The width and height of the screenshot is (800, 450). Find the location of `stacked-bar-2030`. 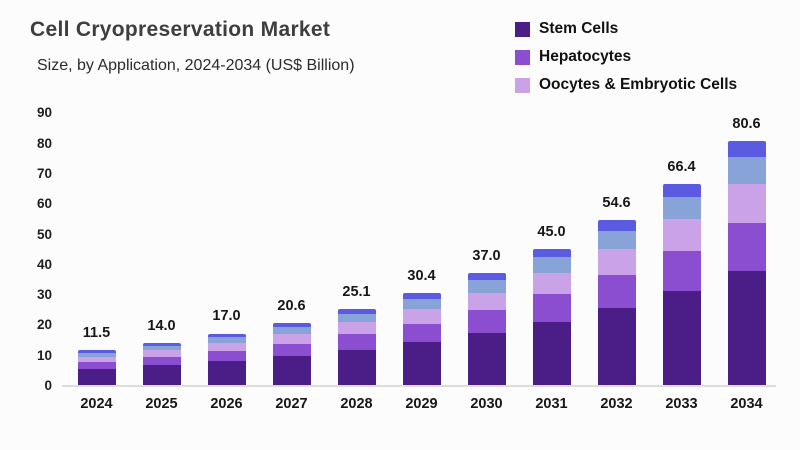

stacked-bar-2030 is located at coordinates (486, 328).